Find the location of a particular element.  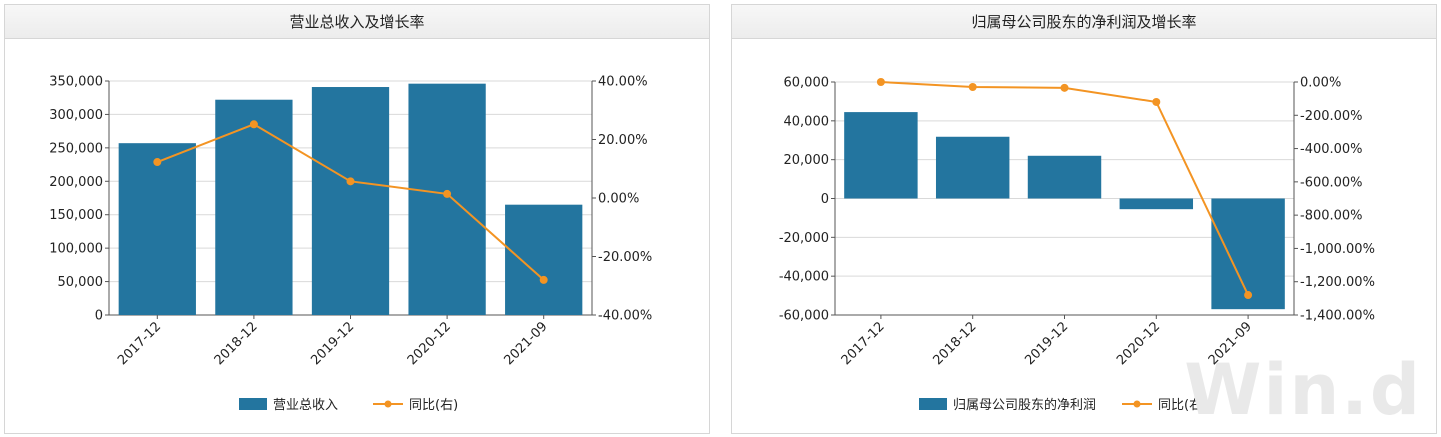

right-axis-tick-label: -1,200.00% is located at coordinates (1337, 282).